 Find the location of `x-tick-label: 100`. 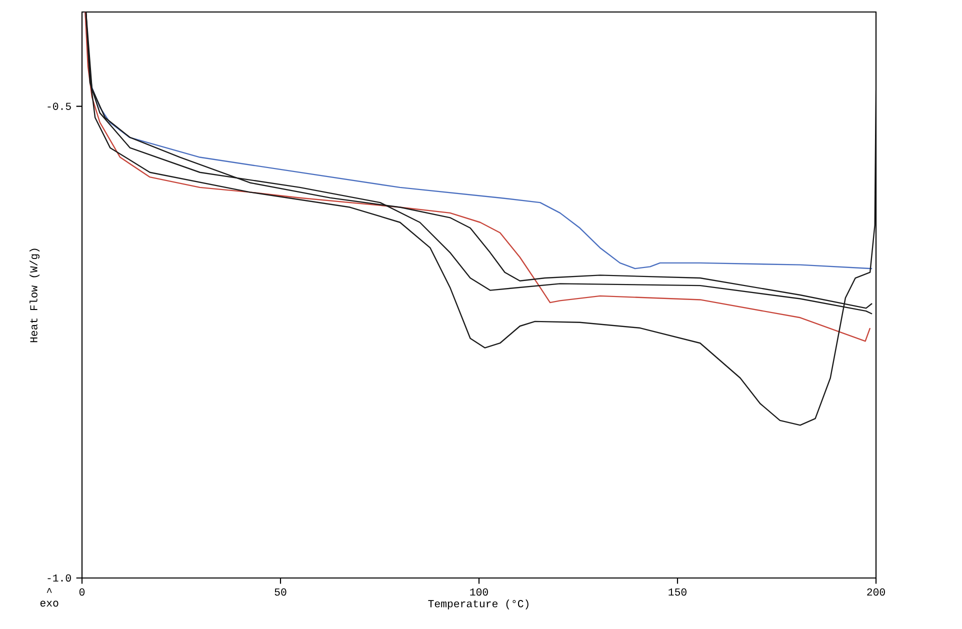

x-tick-label: 100 is located at coordinates (479, 592).